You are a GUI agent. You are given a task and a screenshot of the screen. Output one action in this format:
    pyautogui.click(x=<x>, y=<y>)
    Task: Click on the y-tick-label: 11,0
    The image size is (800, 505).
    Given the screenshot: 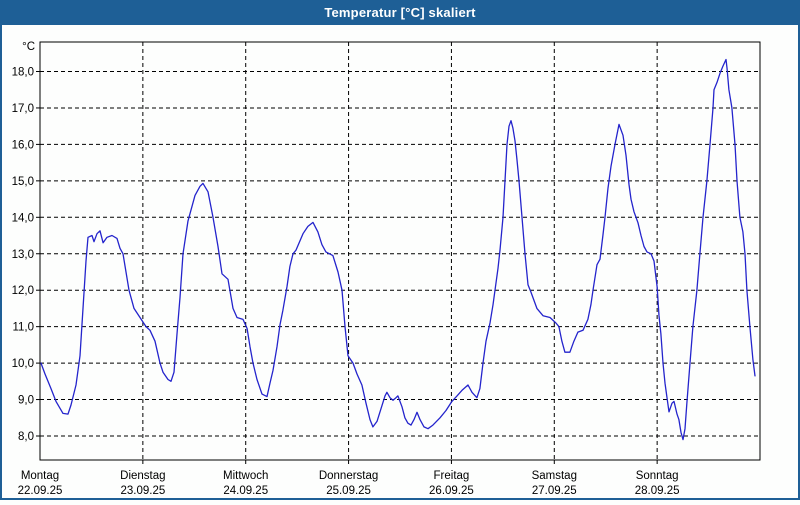 What is the action you would take?
    pyautogui.click(x=23, y=328)
    